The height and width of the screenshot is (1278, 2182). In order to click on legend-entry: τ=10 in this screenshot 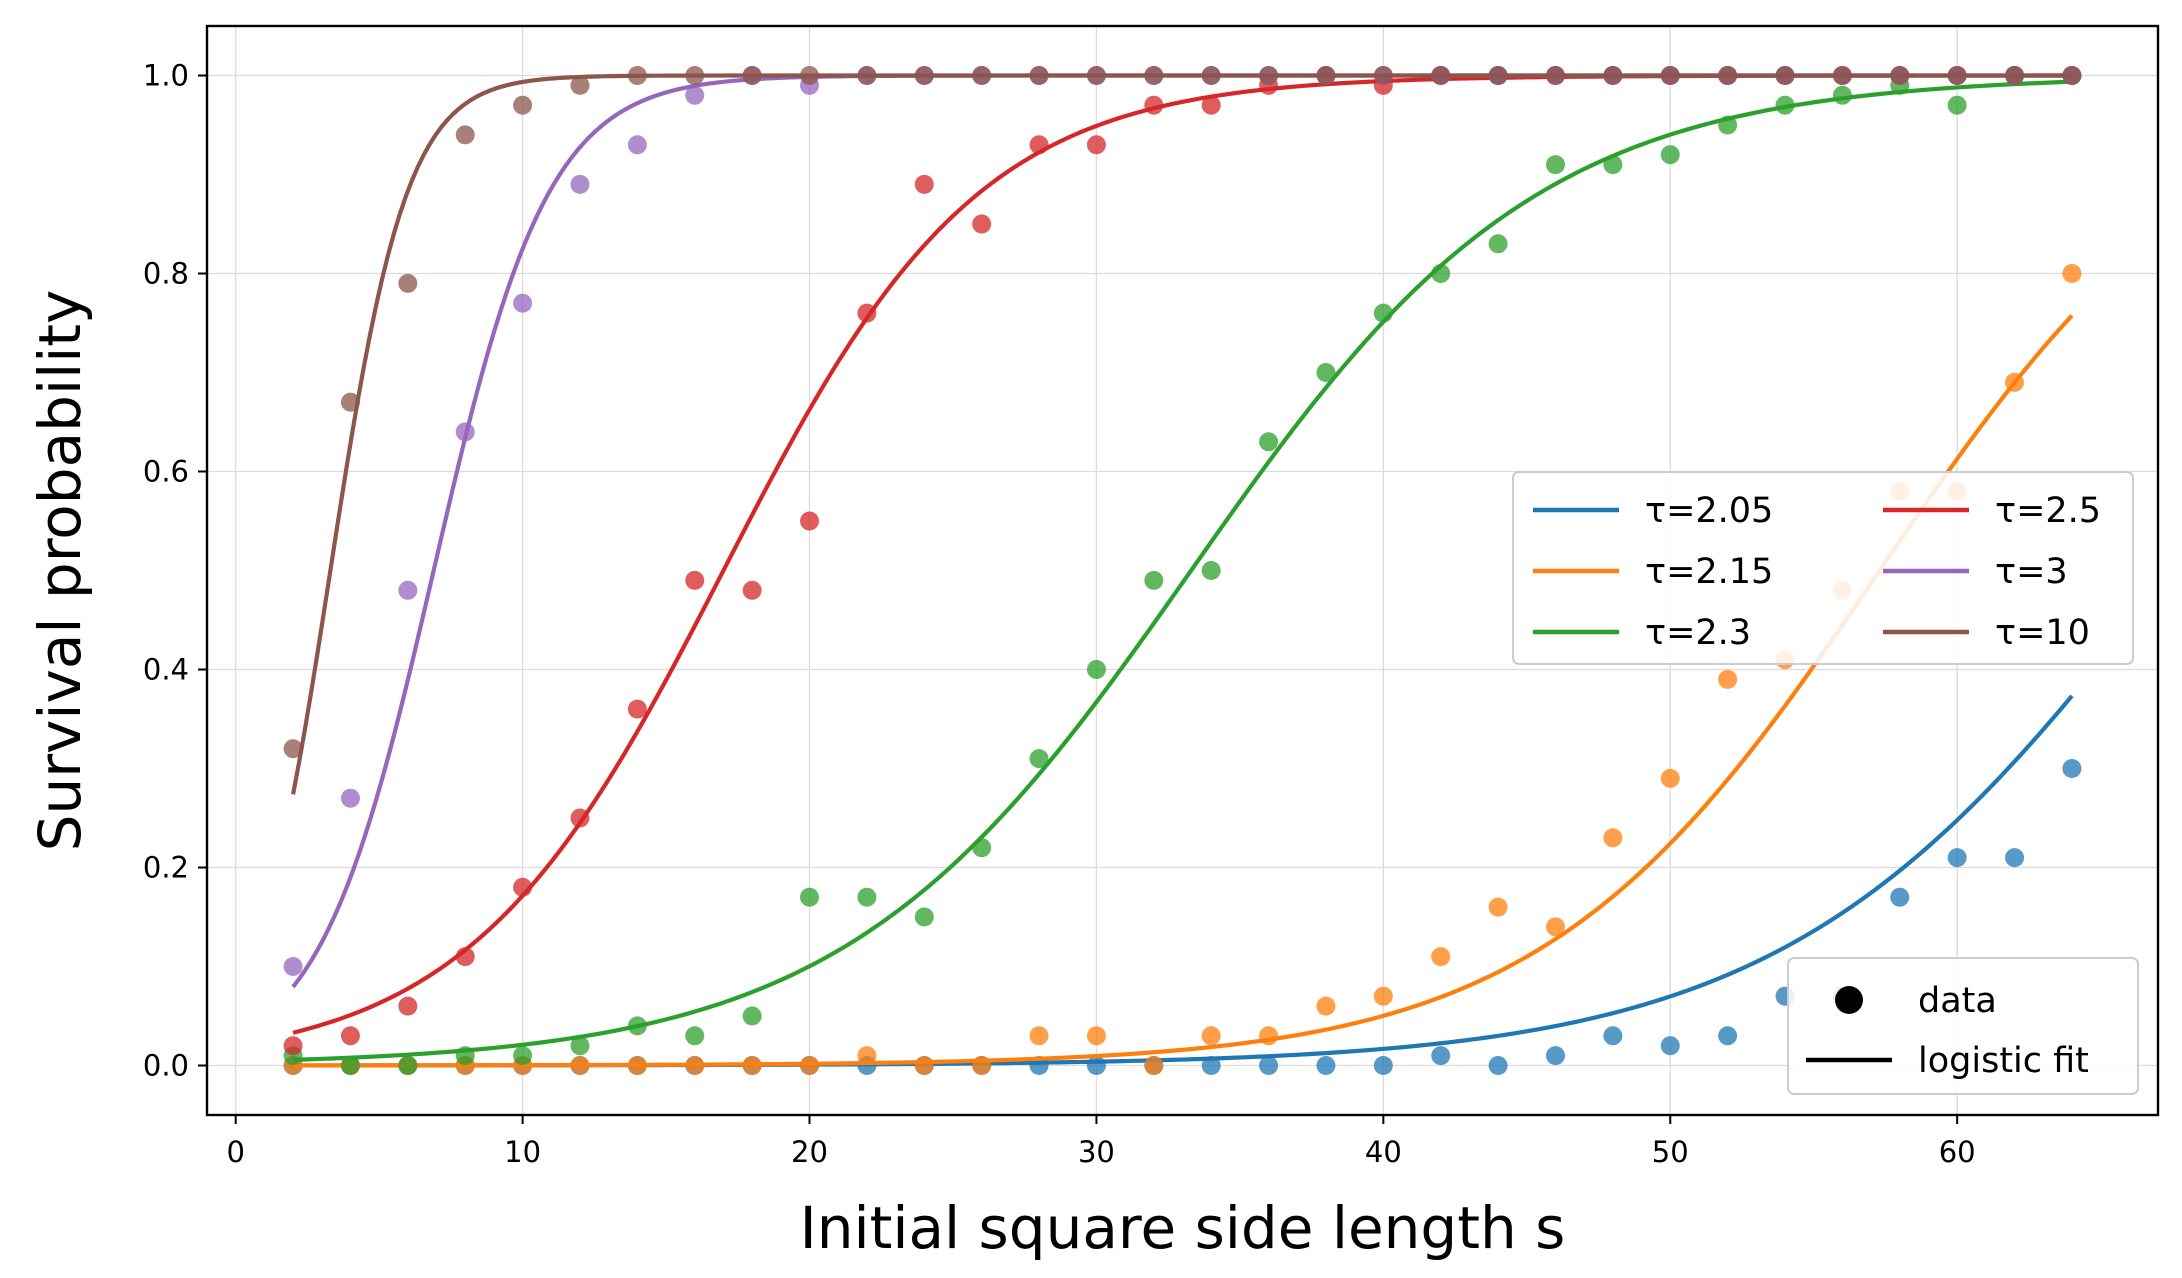, I will do `click(1986, 633)`.